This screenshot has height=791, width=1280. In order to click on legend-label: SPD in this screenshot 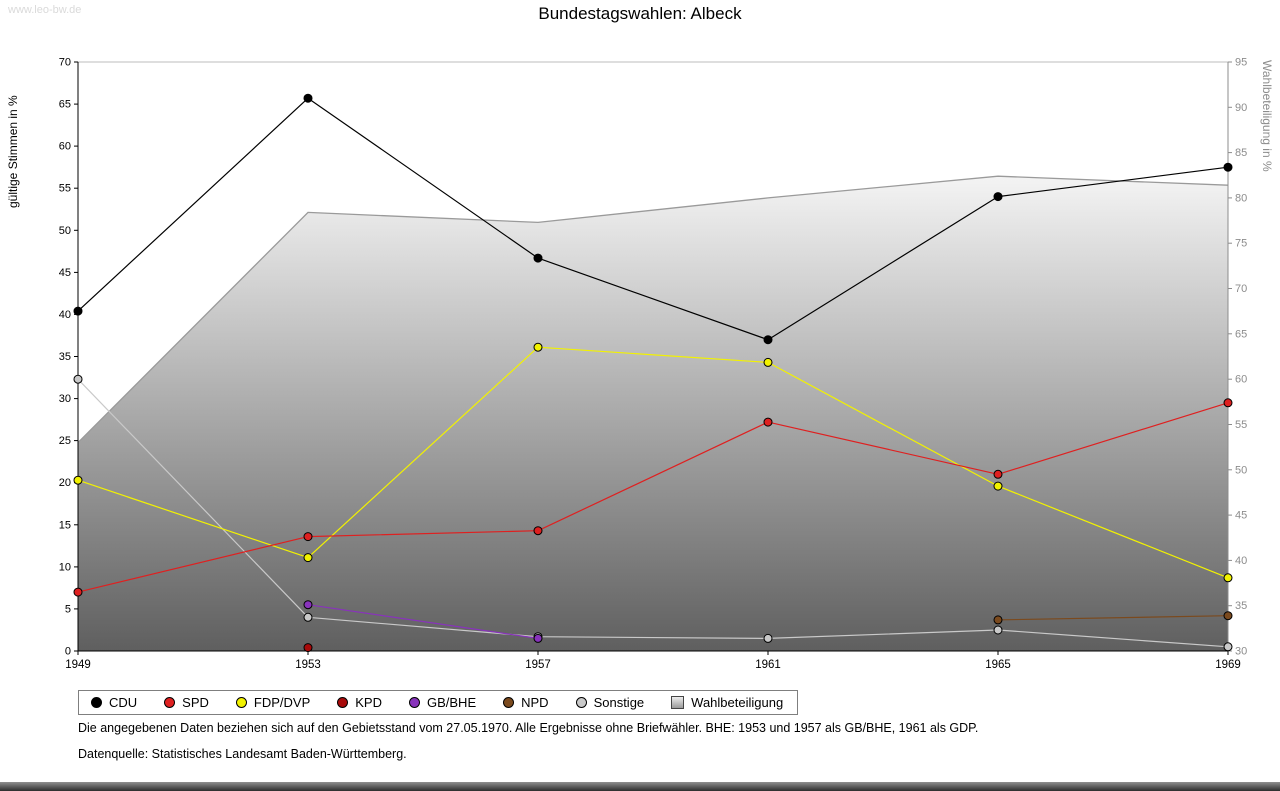, I will do `click(195, 702)`.